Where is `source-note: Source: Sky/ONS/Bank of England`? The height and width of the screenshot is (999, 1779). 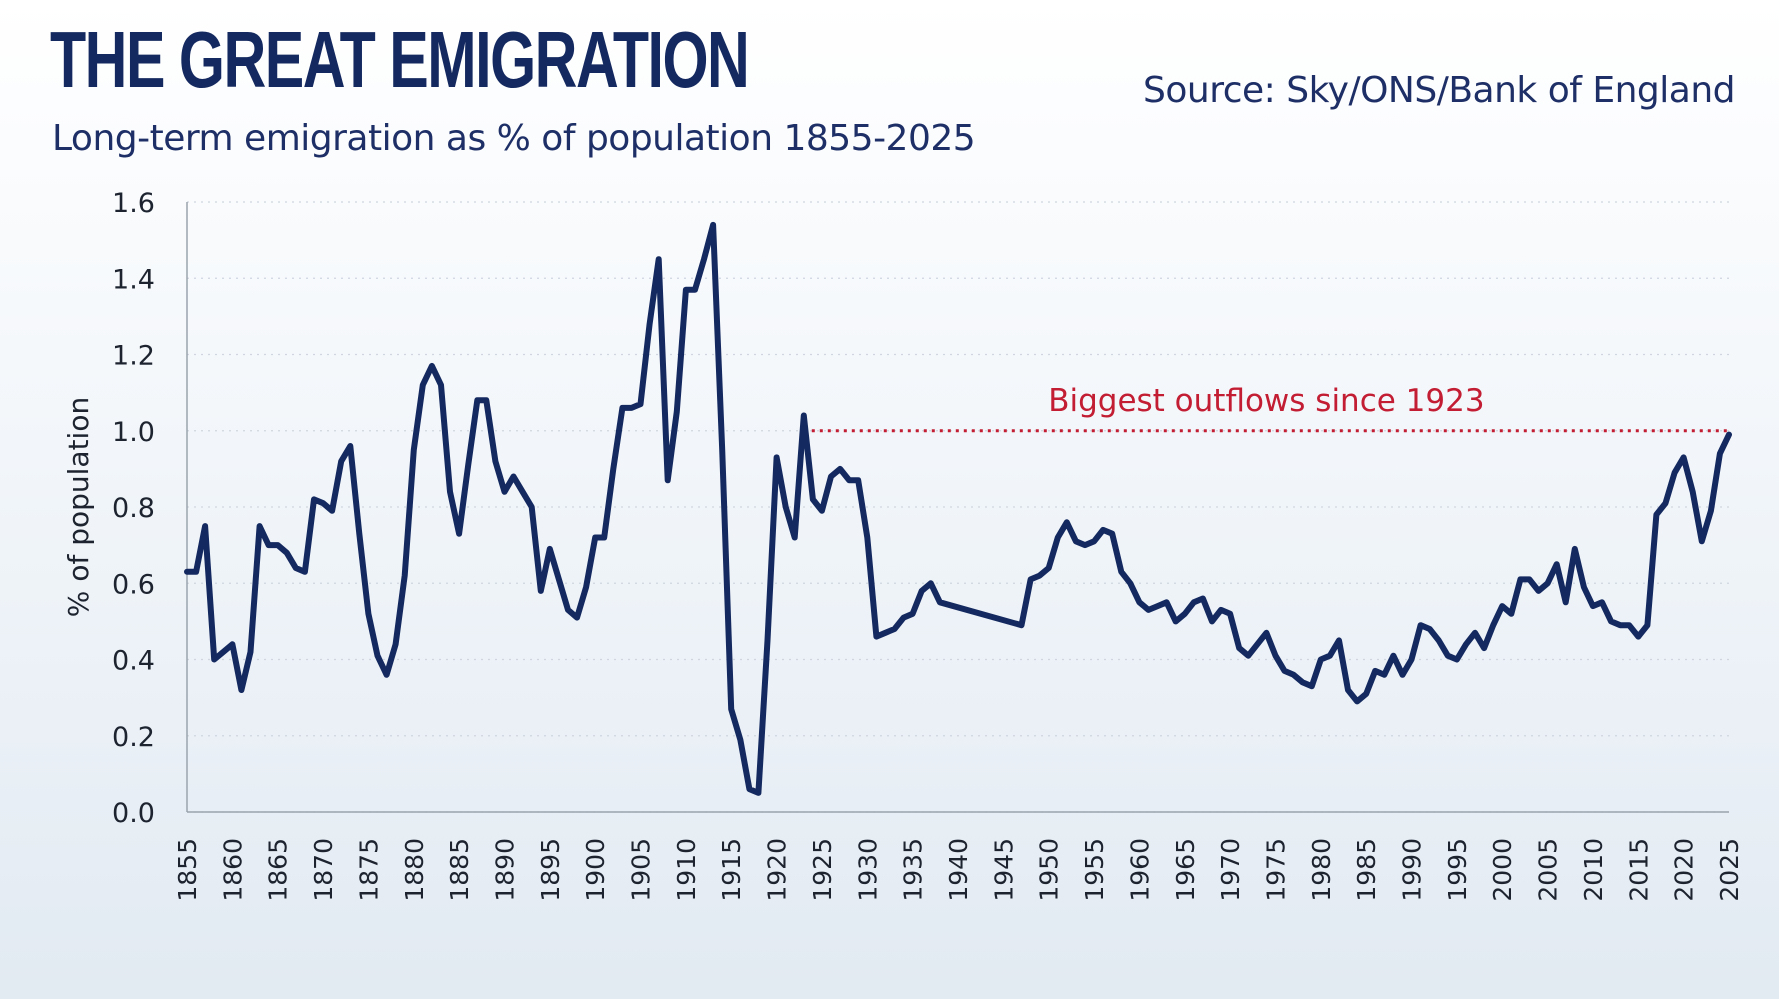
source-note: Source: Sky/ONS/Bank of England is located at coordinates (1439, 90).